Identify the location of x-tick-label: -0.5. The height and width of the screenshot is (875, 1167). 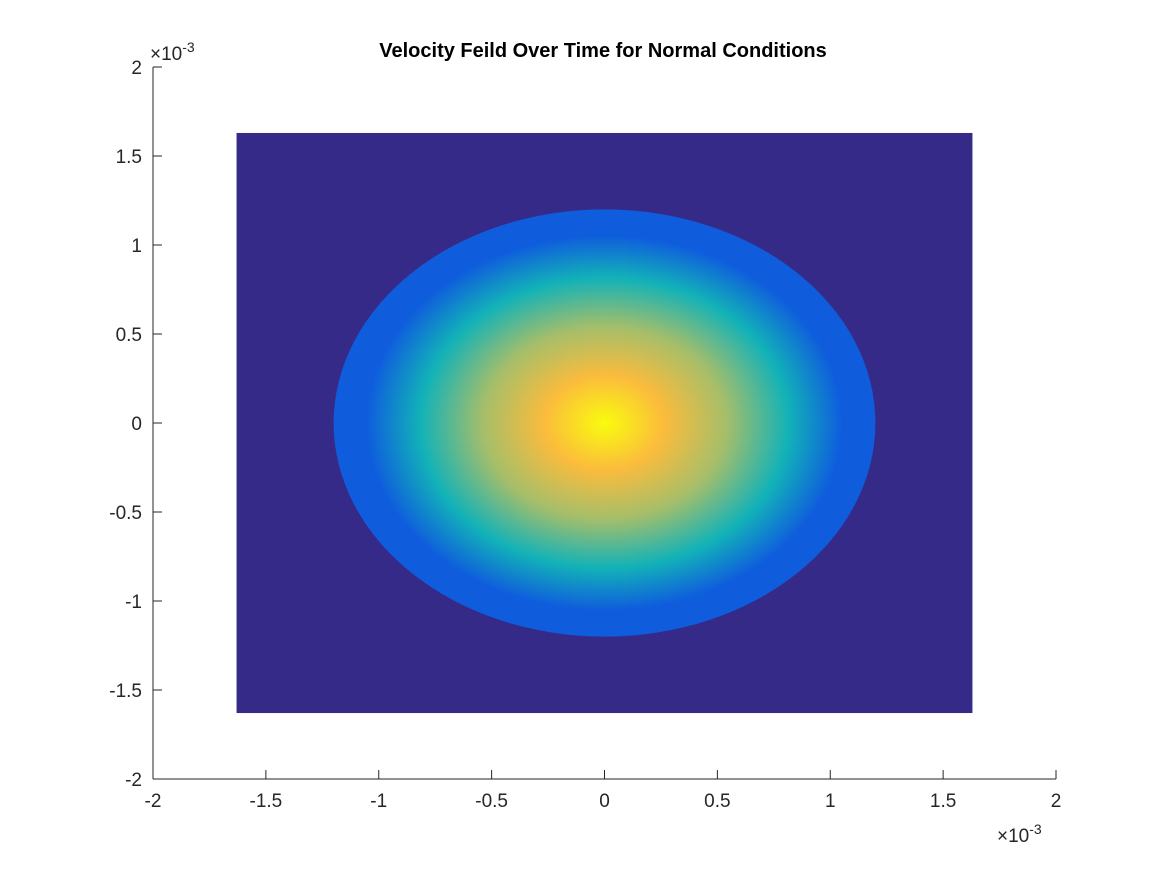
(491, 801).